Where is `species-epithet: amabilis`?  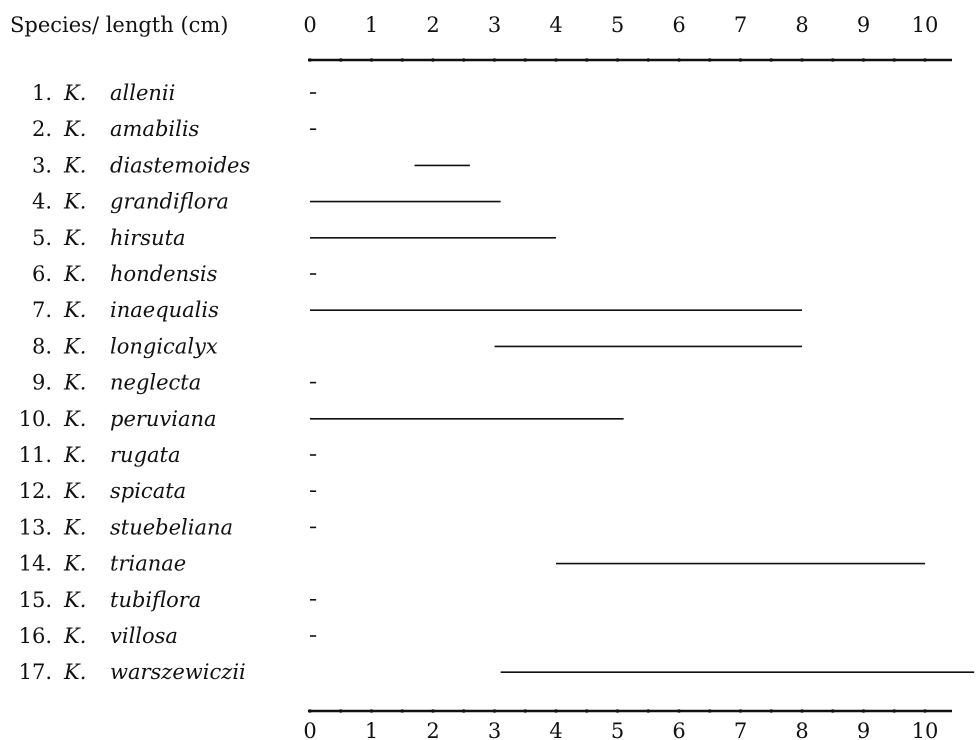 species-epithet: amabilis is located at coordinates (155, 129).